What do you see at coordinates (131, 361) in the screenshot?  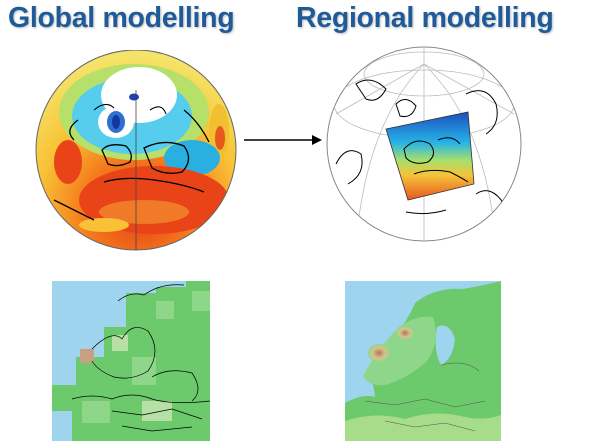 I see `global-resolution-map` at bounding box center [131, 361].